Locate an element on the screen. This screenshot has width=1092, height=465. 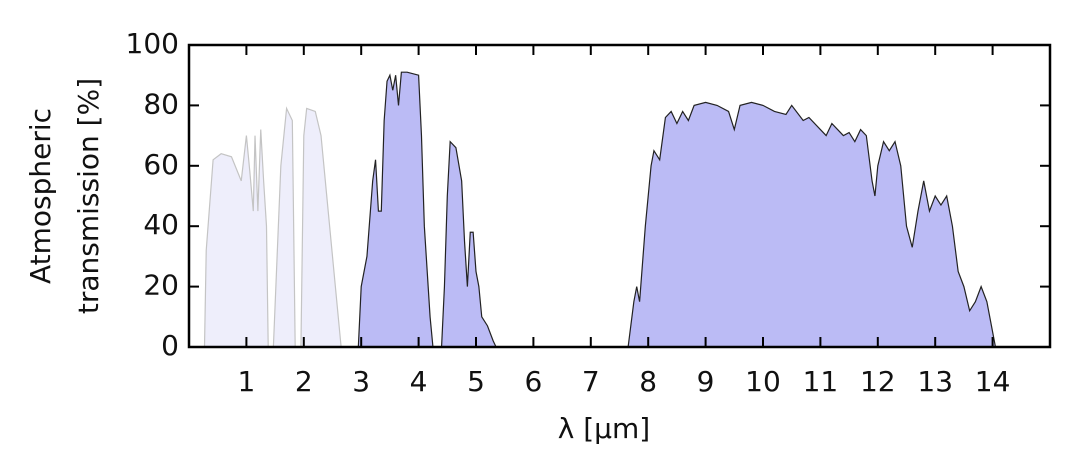
y-tick-label: 100 is located at coordinates (152, 43).